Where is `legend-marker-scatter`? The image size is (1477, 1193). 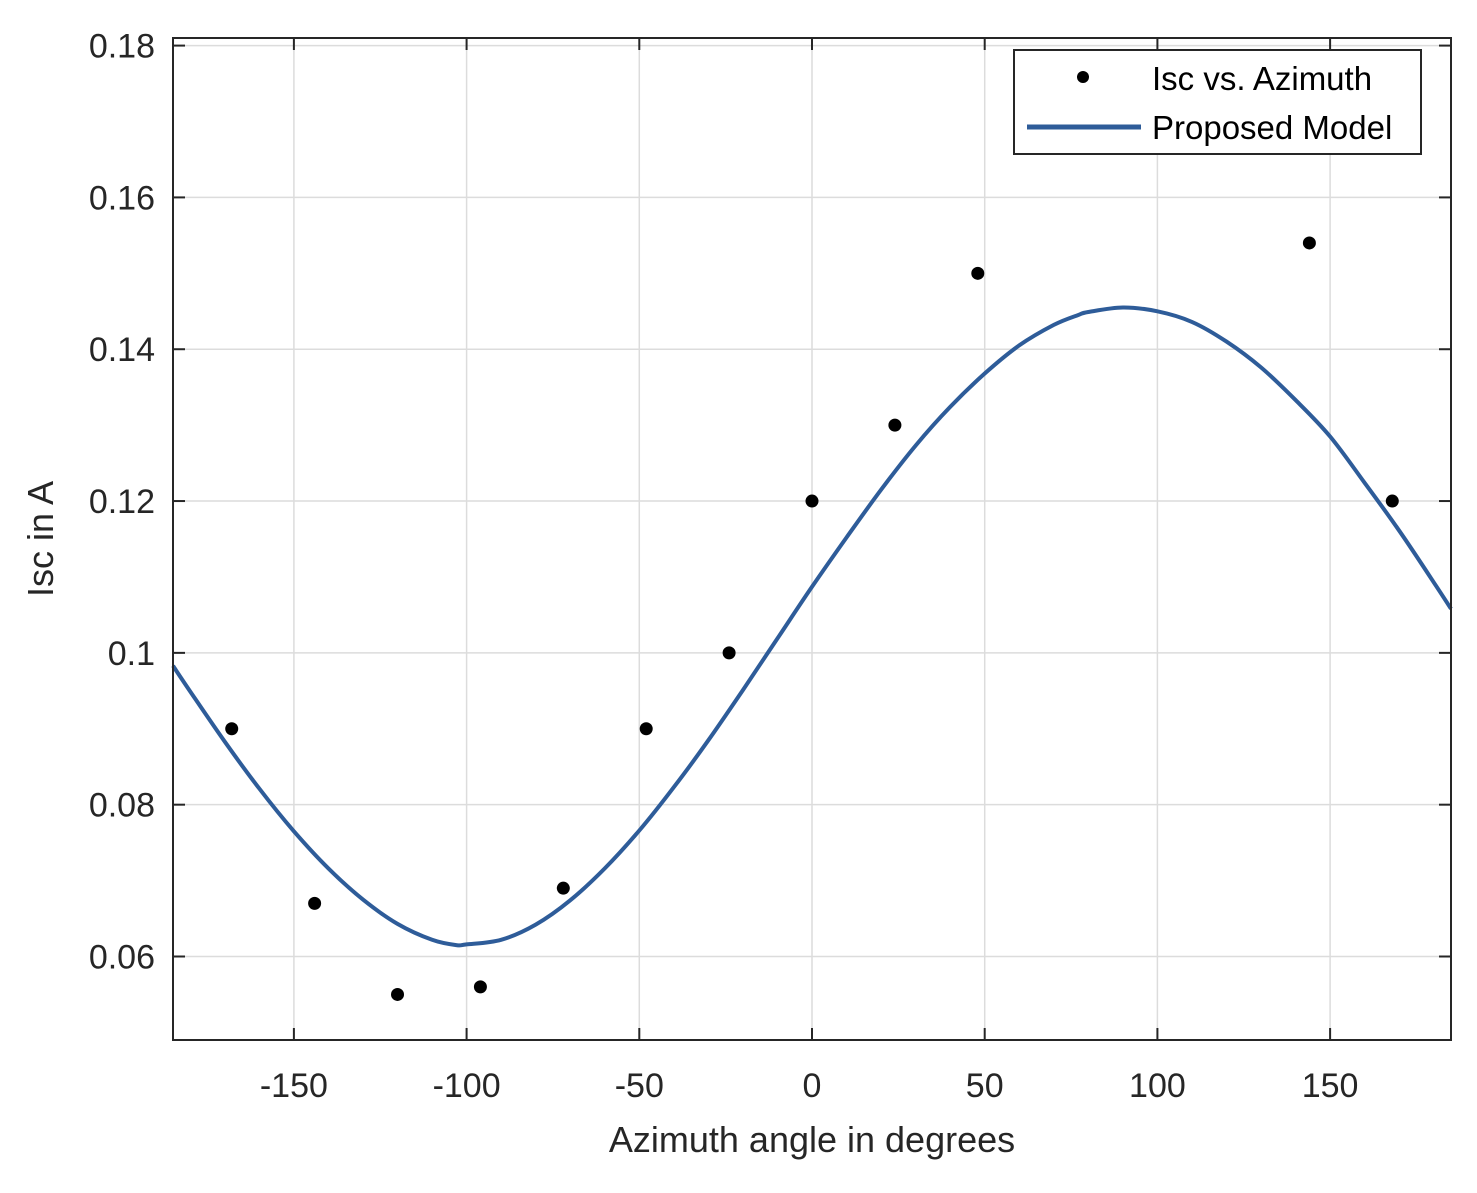
legend-marker-scatter is located at coordinates (1083, 77).